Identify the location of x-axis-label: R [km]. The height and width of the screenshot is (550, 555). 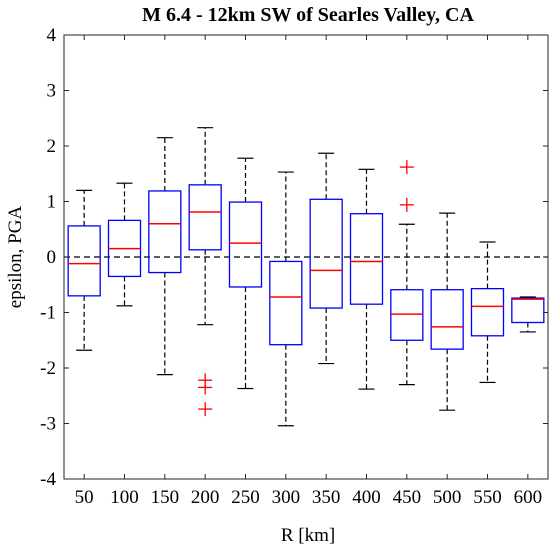
(308, 535).